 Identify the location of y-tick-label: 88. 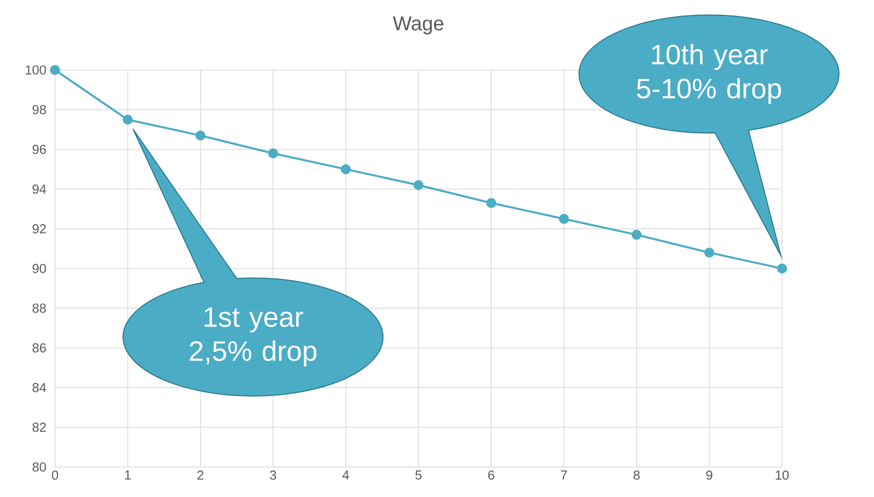
(39, 308).